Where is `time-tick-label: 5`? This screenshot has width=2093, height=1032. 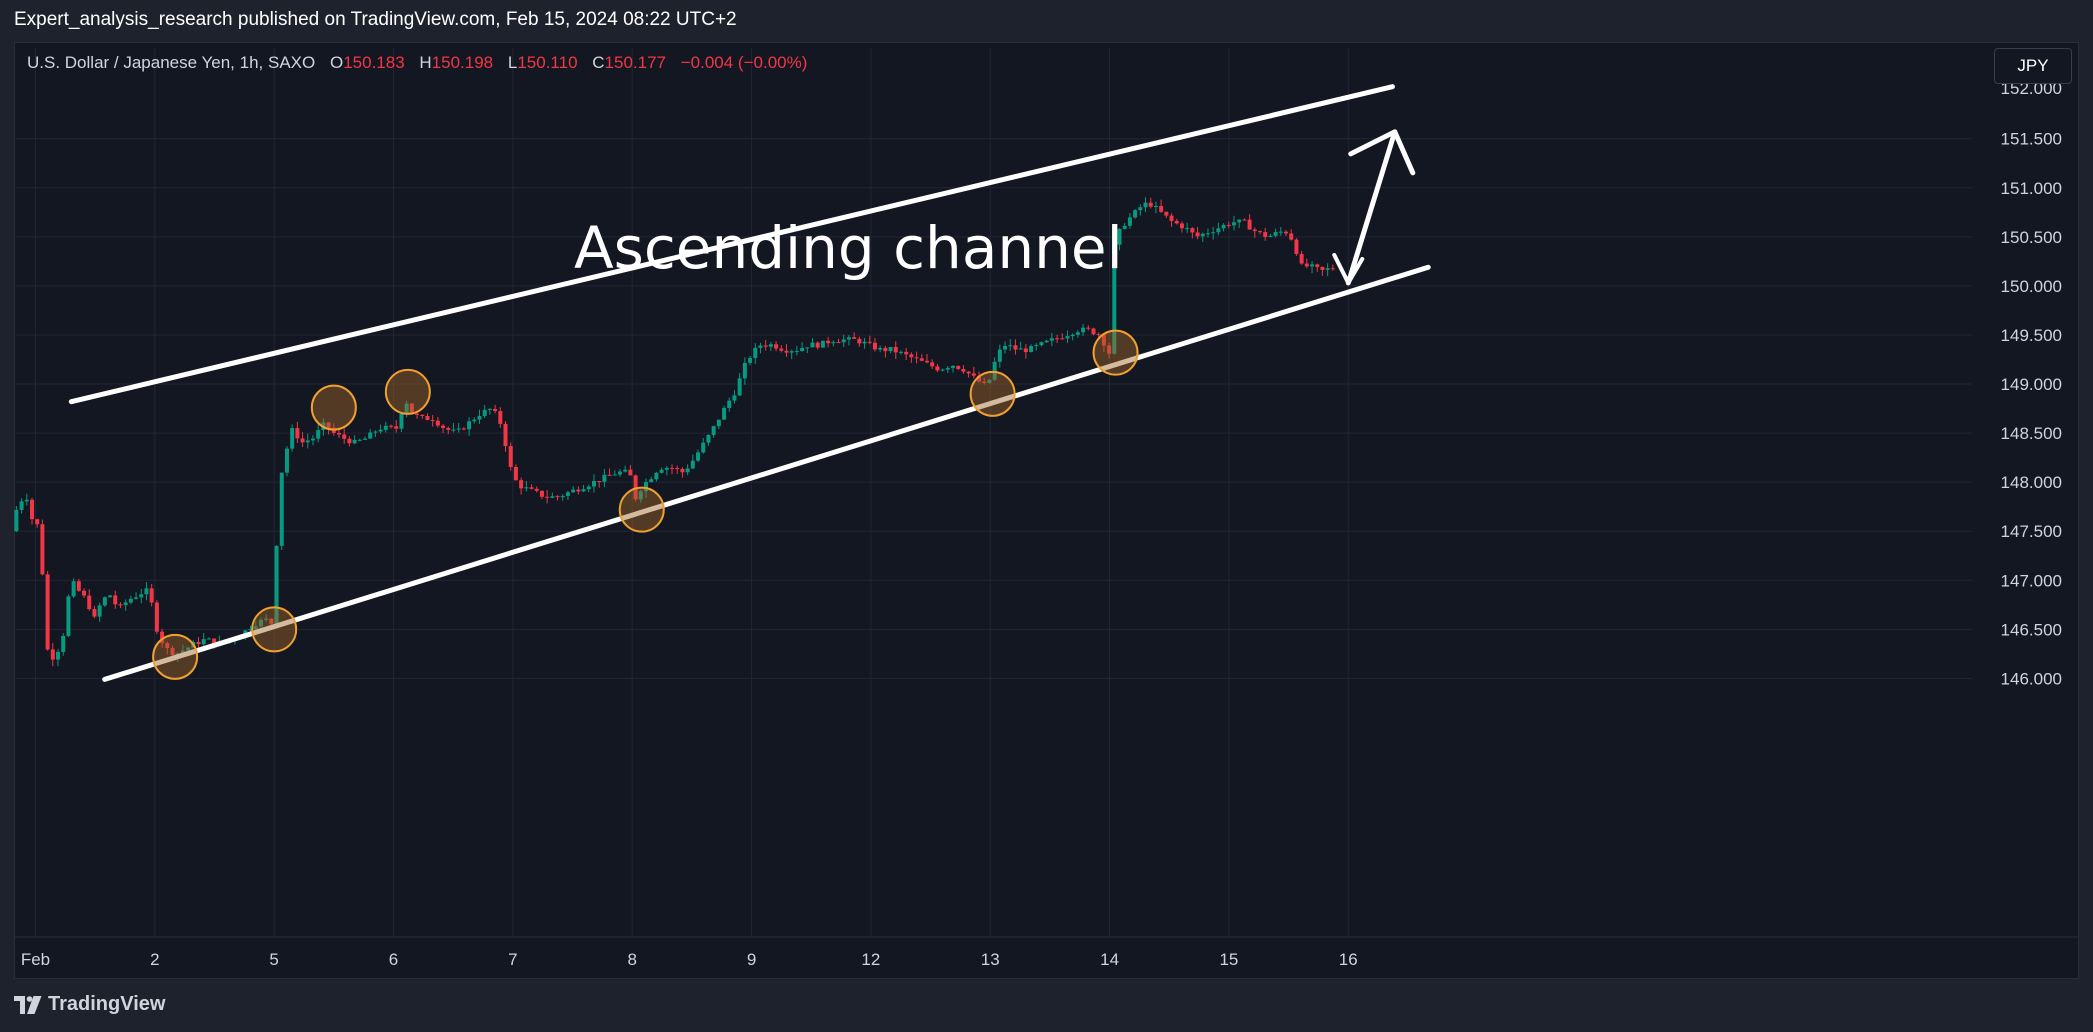
time-tick-label: 5 is located at coordinates (273, 959).